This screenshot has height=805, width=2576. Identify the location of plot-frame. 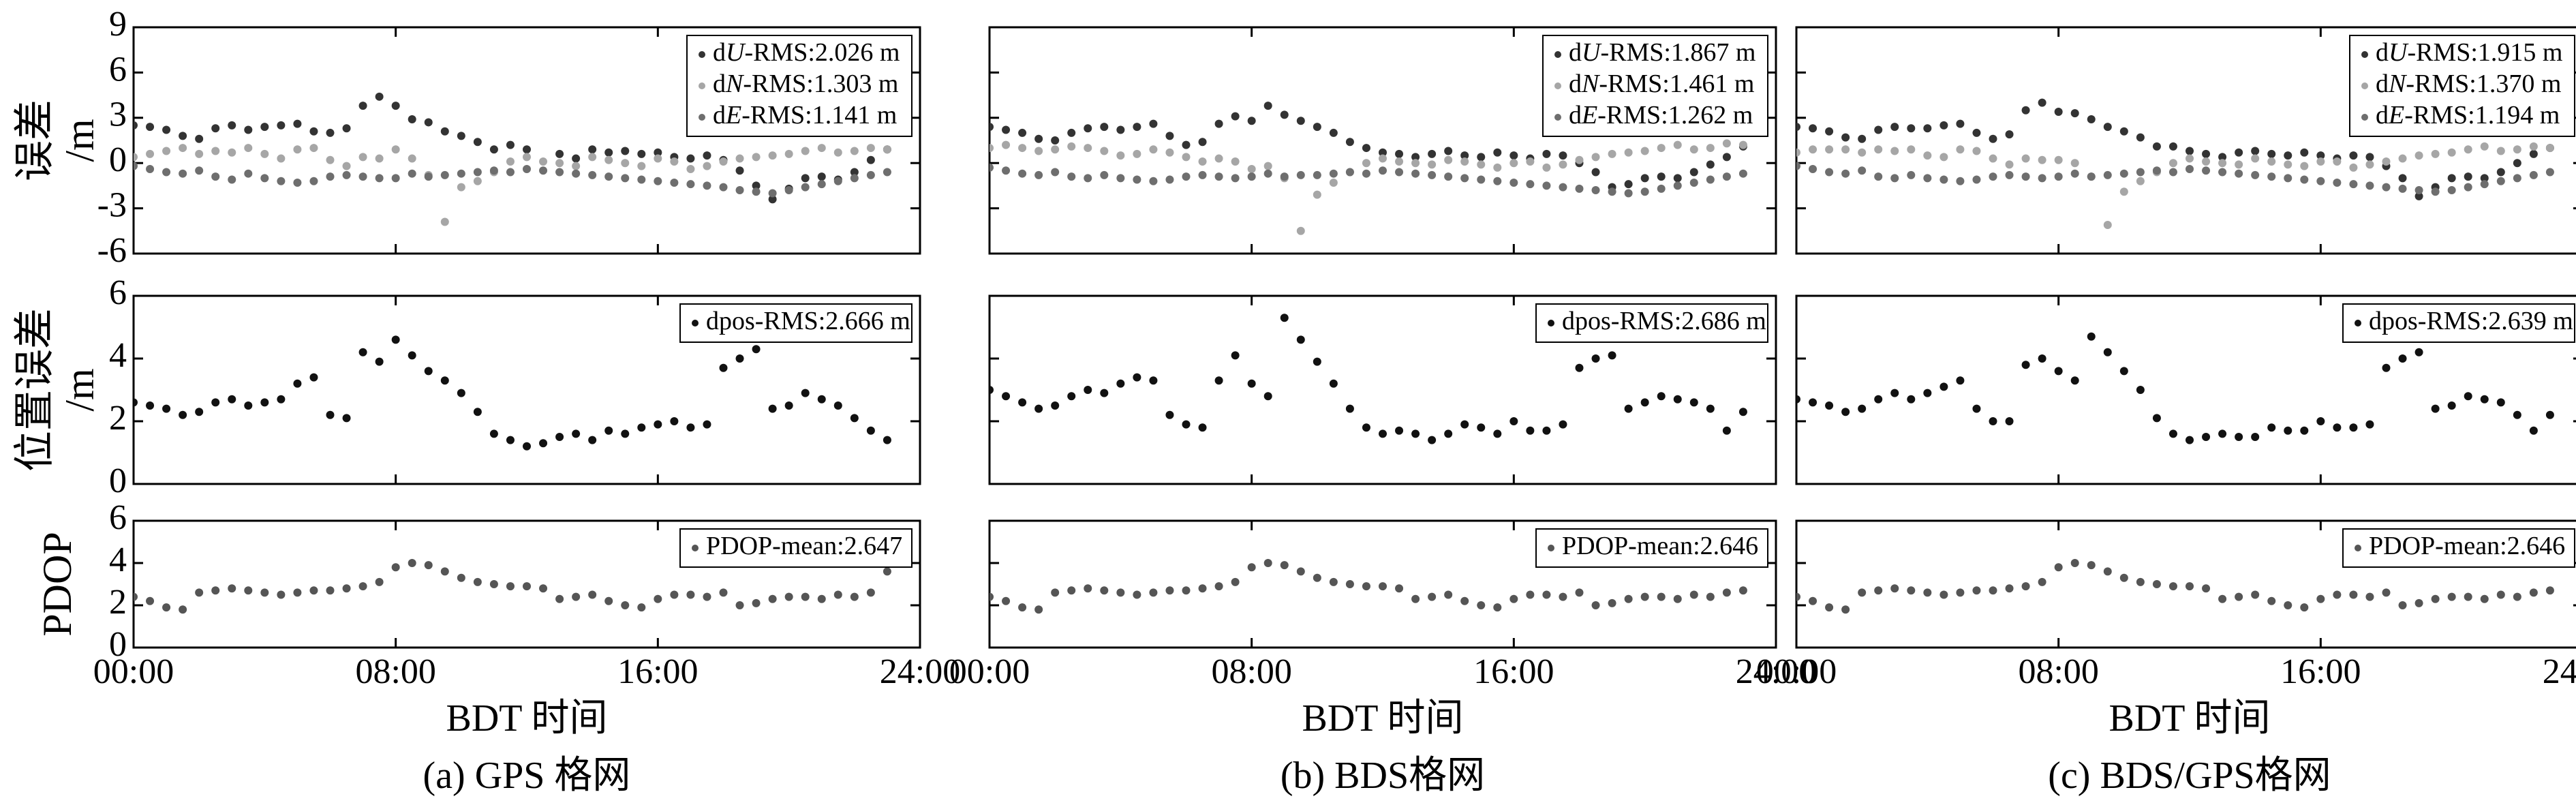
(2185, 584).